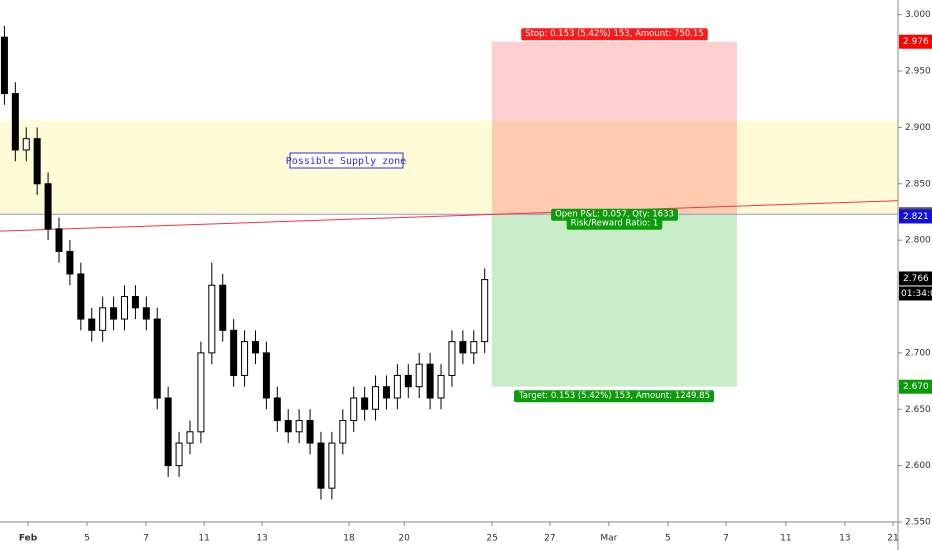 Image resolution: width=932 pixels, height=550 pixels. What do you see at coordinates (918, 15) in the screenshot?
I see `y-tick-label: 3.000` at bounding box center [918, 15].